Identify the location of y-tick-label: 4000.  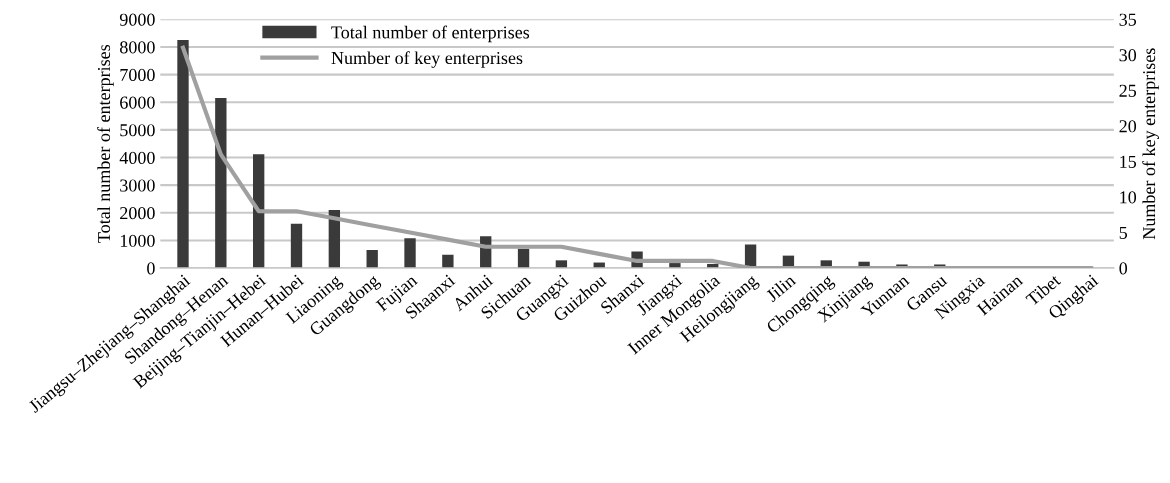
(137, 157).